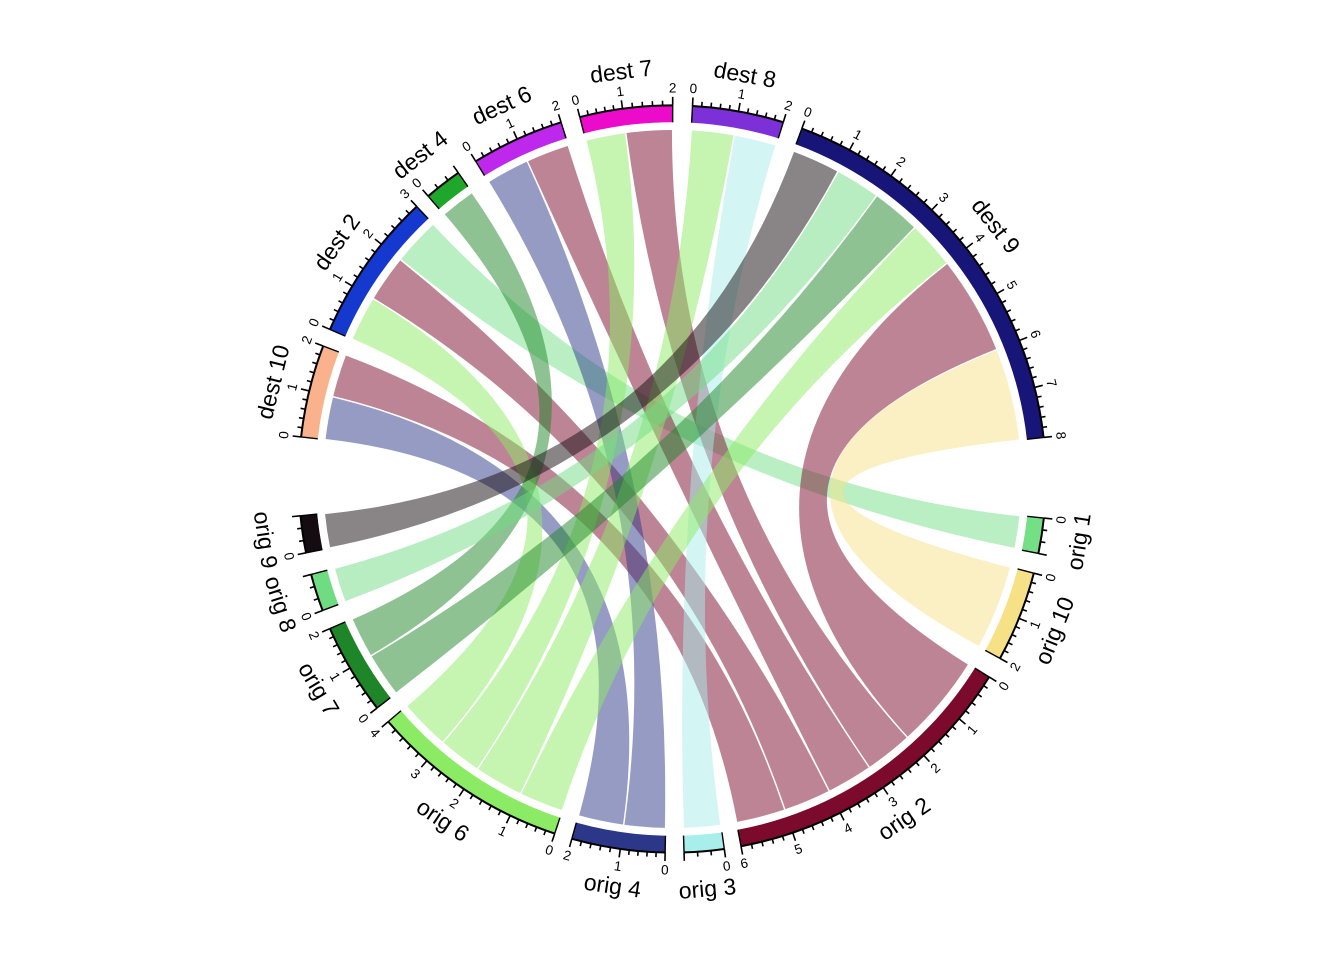 This screenshot has width=1344, height=960. Describe the element at coordinates (798, 849) in the screenshot. I see `svg-text: 5` at that location.